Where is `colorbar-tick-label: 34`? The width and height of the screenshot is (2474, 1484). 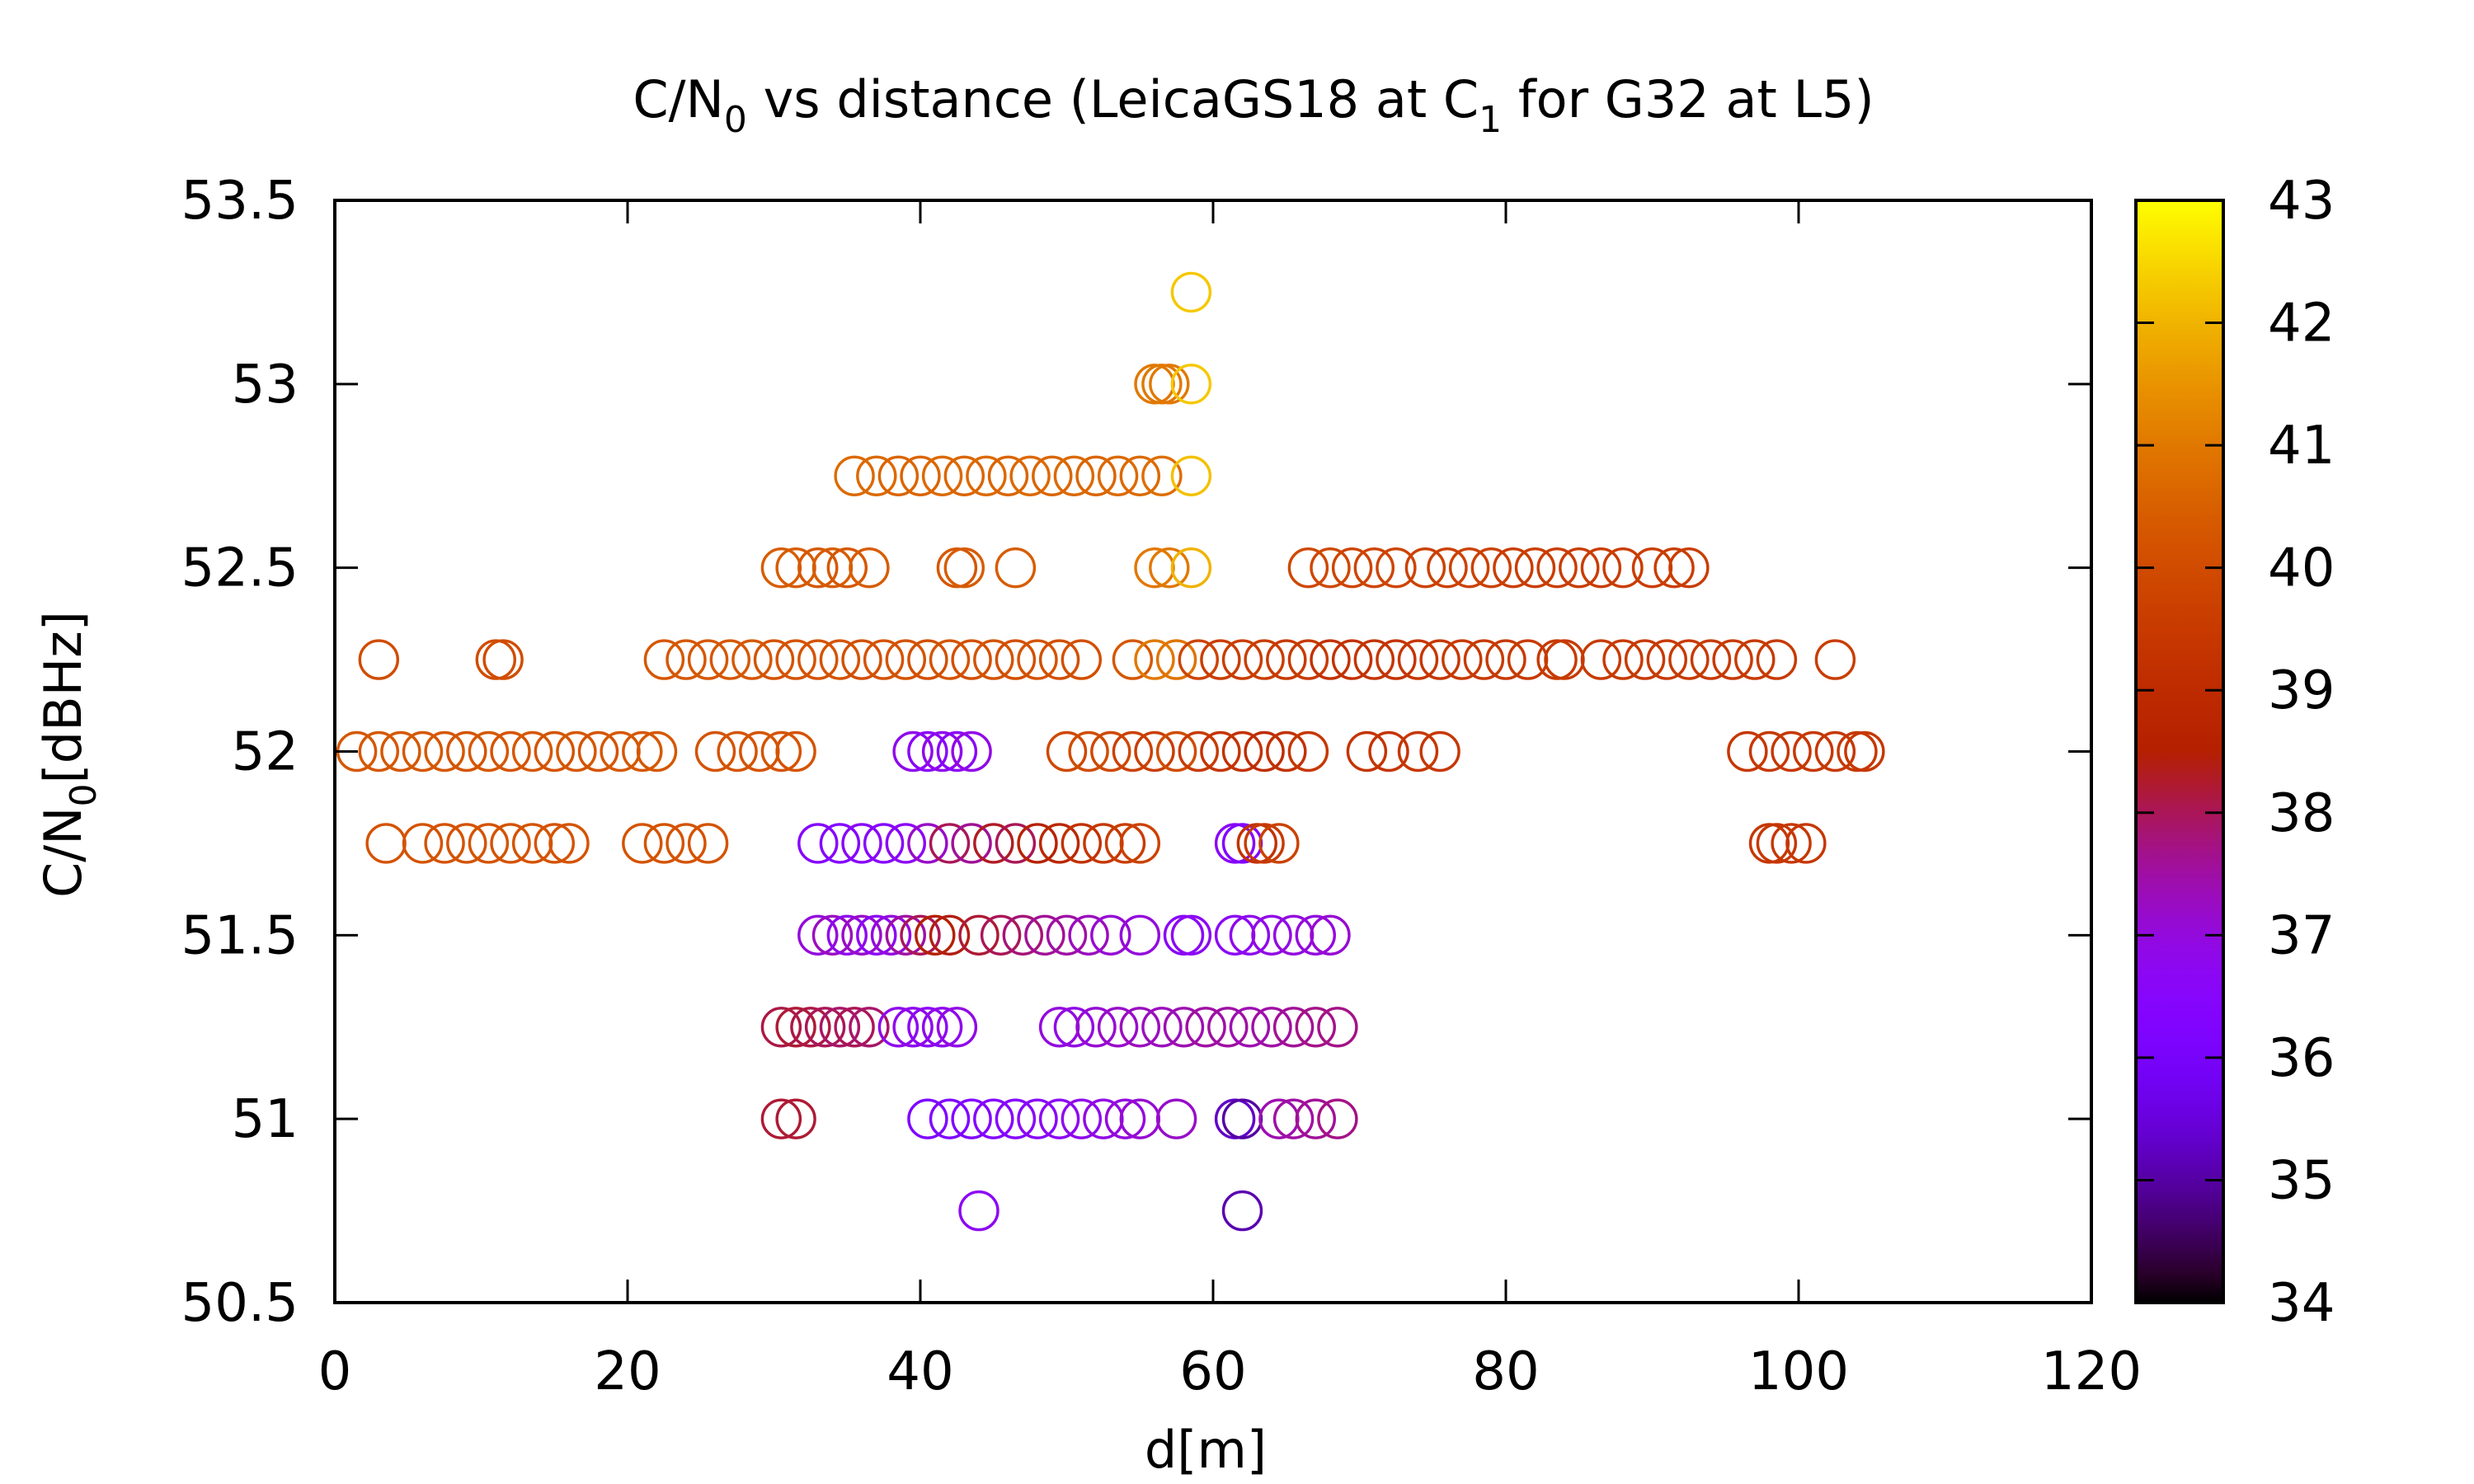 colorbar-tick-label: 34 is located at coordinates (2301, 1303).